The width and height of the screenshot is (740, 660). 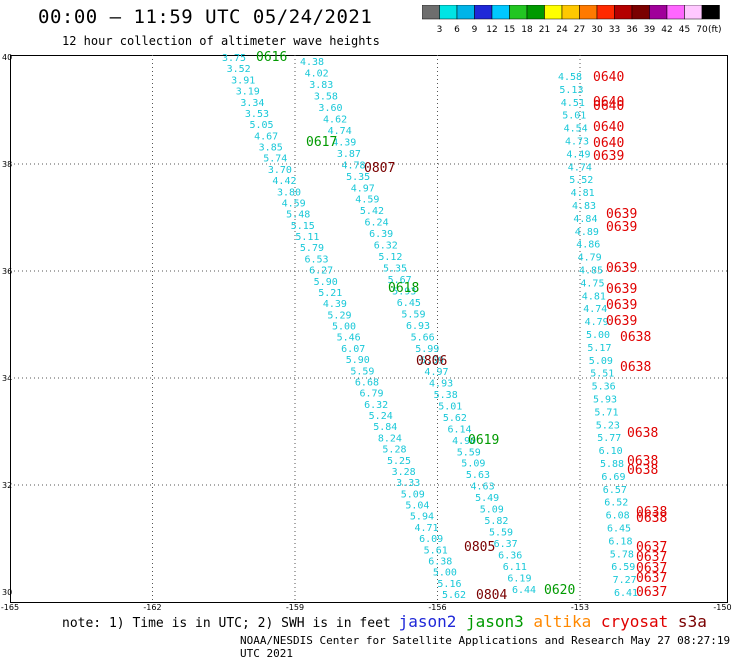 I want to click on swh-value: 6.53, so click(x=317, y=259).